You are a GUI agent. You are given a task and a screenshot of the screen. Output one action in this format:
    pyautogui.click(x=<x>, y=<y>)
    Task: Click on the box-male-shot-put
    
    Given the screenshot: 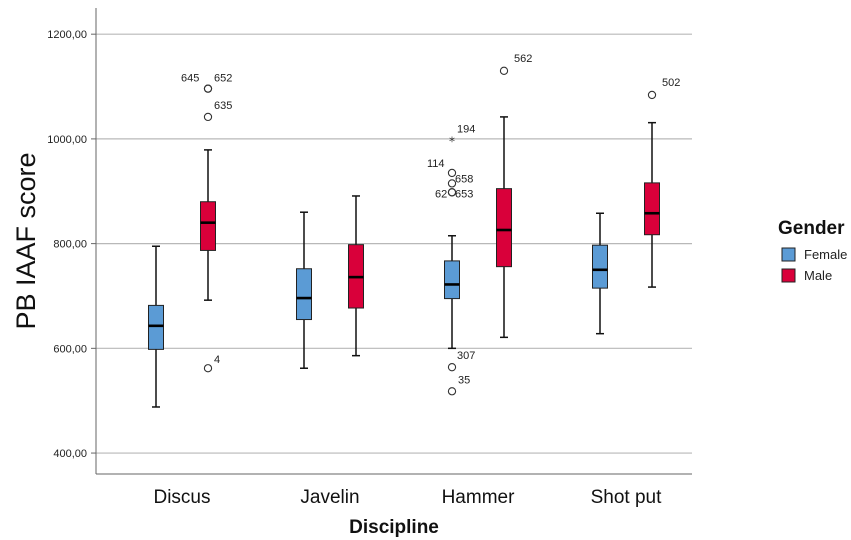 What is the action you would take?
    pyautogui.click(x=652, y=204)
    